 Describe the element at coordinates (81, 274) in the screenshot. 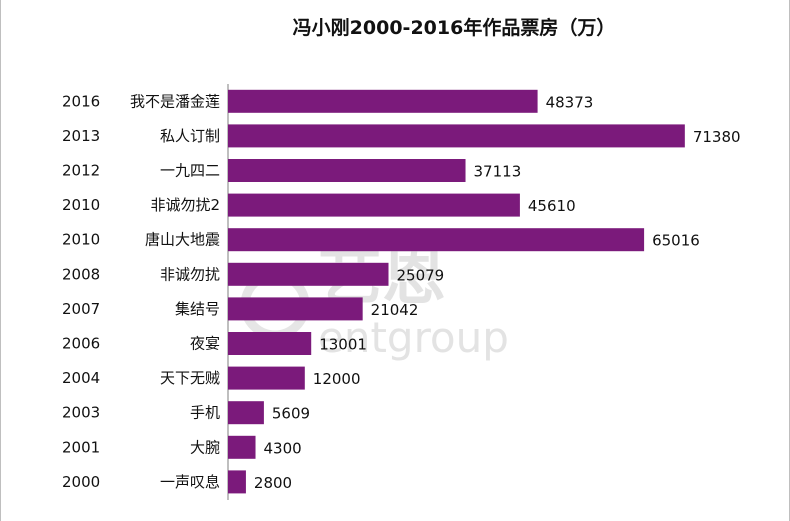

I see `year-label: 2008` at that location.